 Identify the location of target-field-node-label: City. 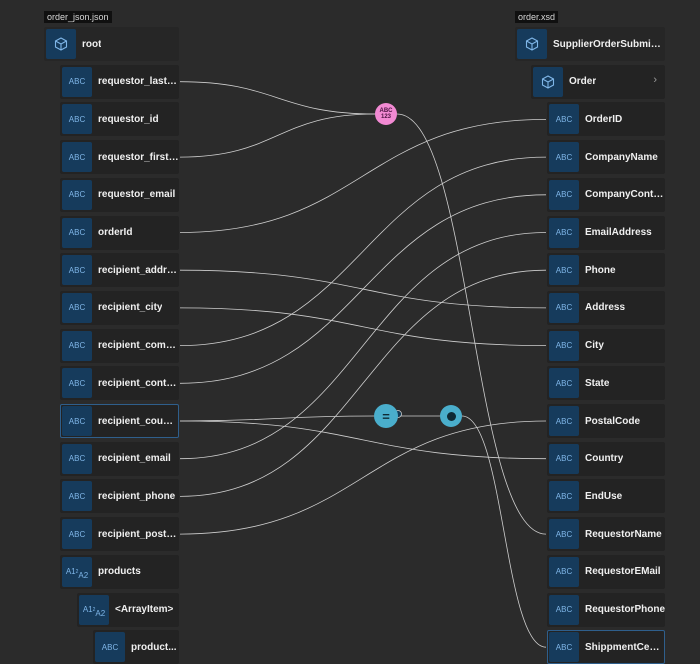
(594, 346).